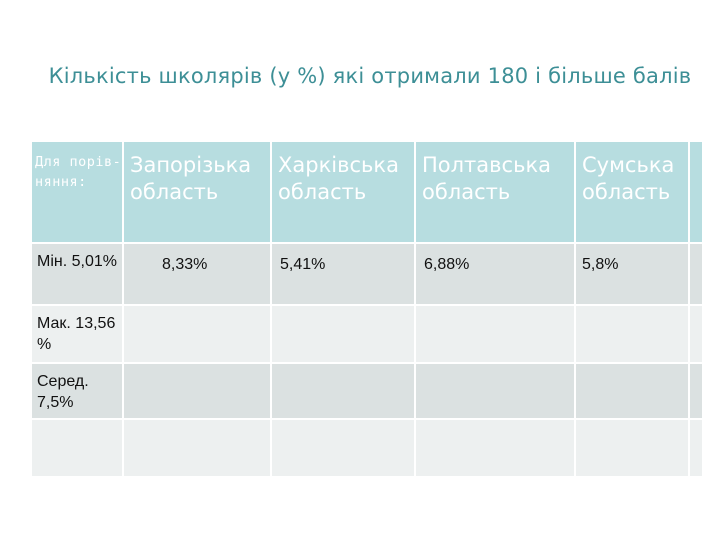 The height and width of the screenshot is (540, 720). I want to click on cell-max-zaporizhzhia, so click(197, 334).